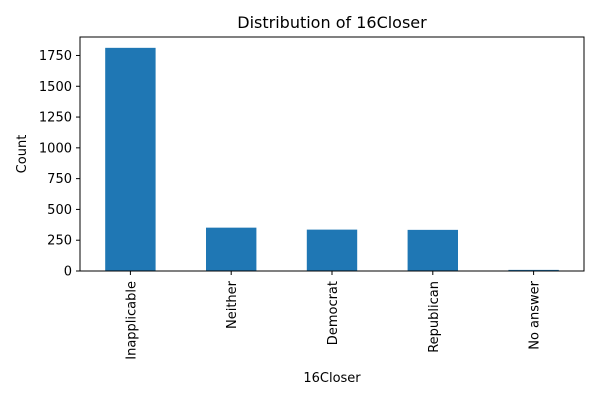  Describe the element at coordinates (434, 317) in the screenshot. I see `x-tick-label: Republican` at that location.